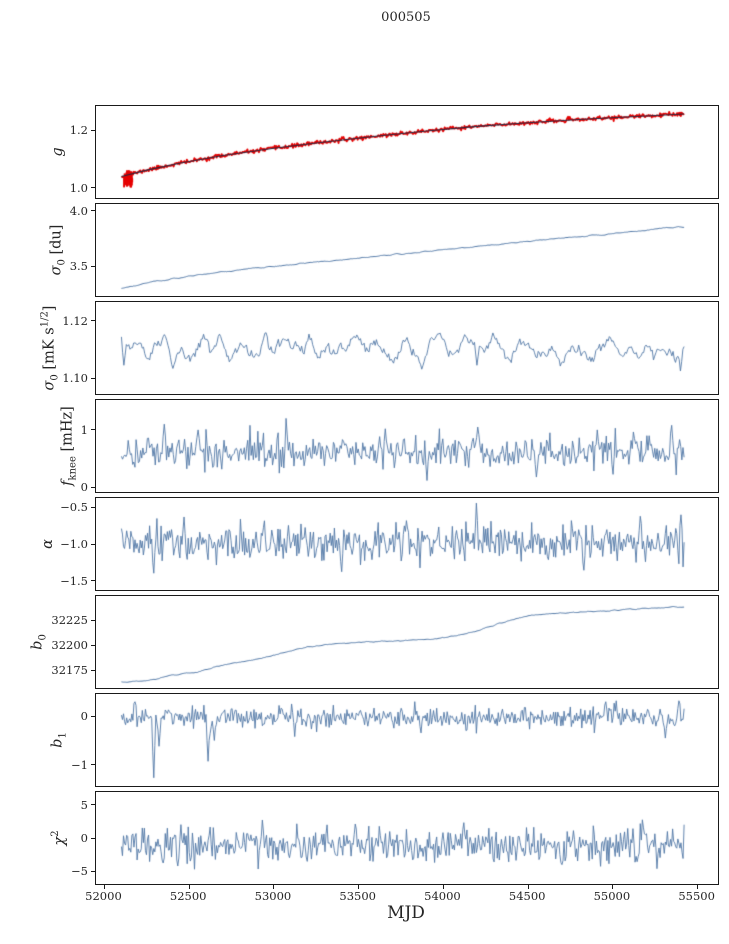 The image size is (729, 944). I want to click on panel-sigma0-du: 4.0 3.5 σ0 [du], so click(384, 250).